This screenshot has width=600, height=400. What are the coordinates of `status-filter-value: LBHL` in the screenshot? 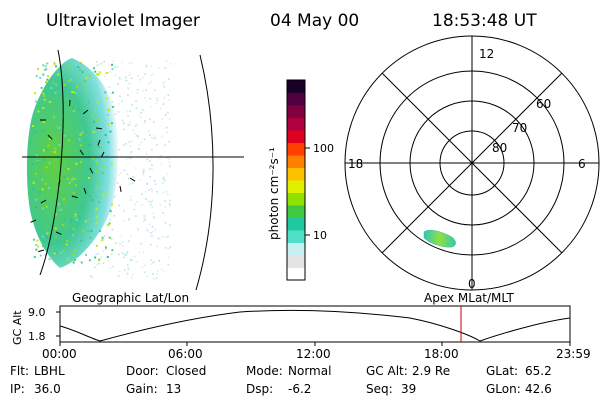 It's located at (49, 371).